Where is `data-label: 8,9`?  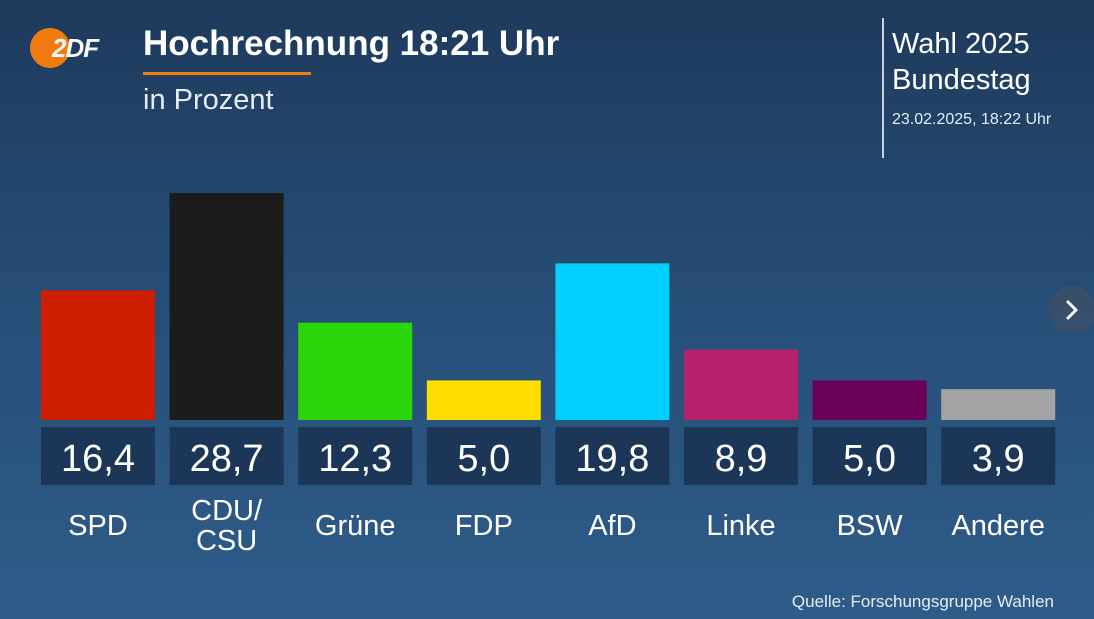
data-label: 8,9 is located at coordinates (741, 459).